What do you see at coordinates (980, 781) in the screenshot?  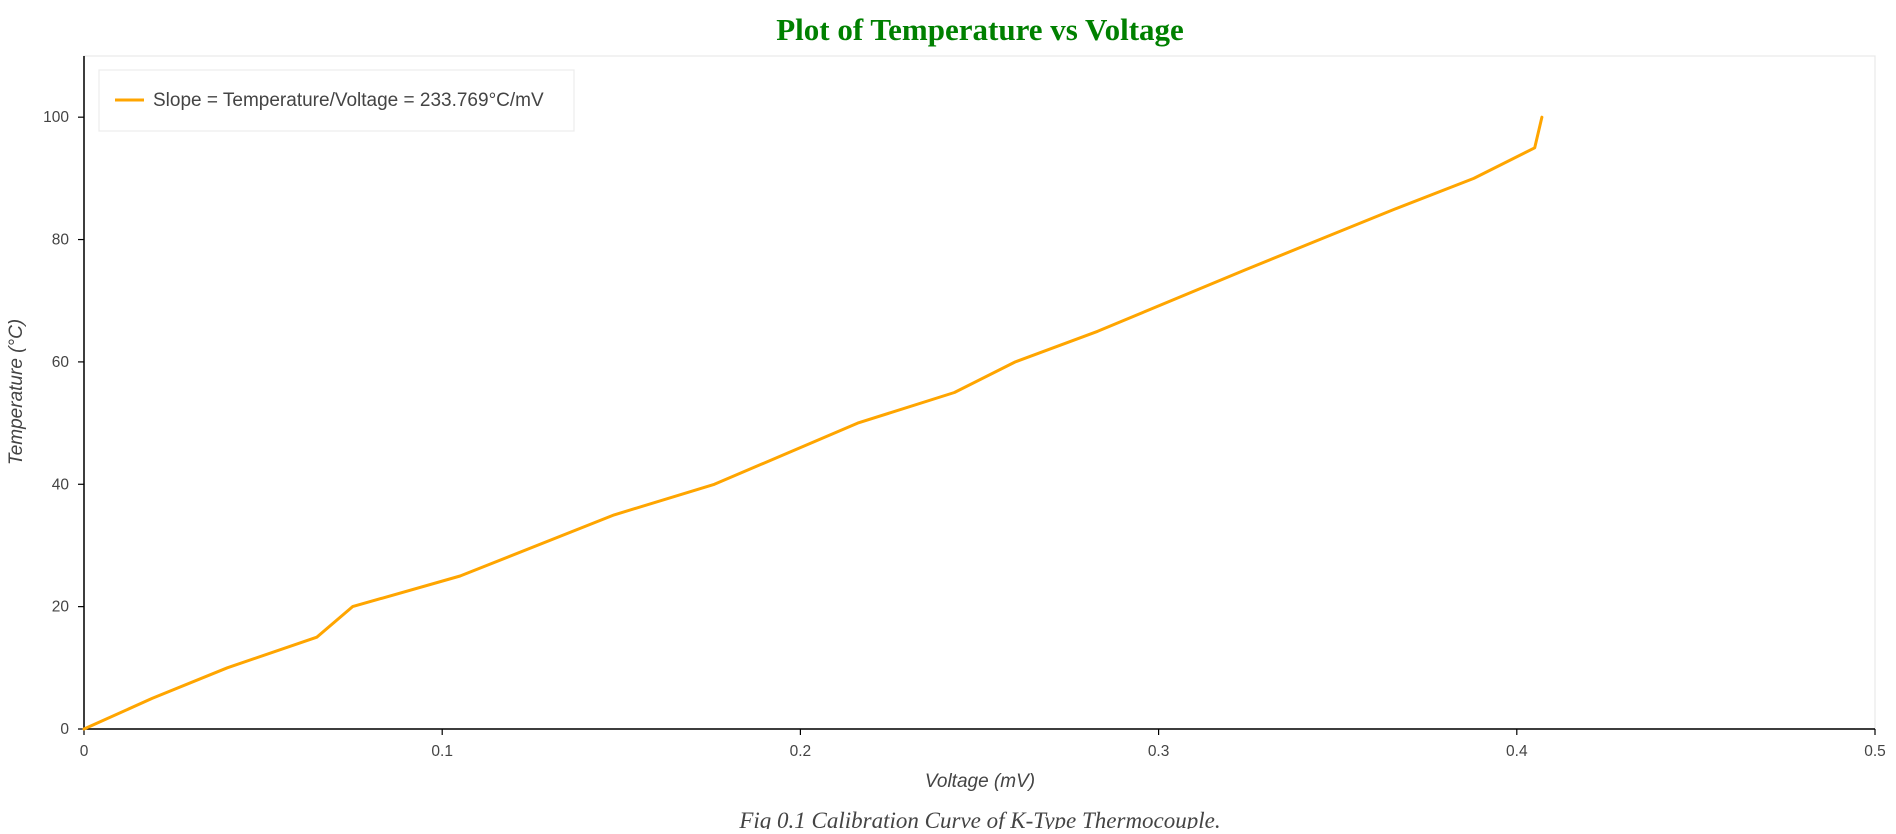 I see `x-axis-label: Voltage (mV)` at bounding box center [980, 781].